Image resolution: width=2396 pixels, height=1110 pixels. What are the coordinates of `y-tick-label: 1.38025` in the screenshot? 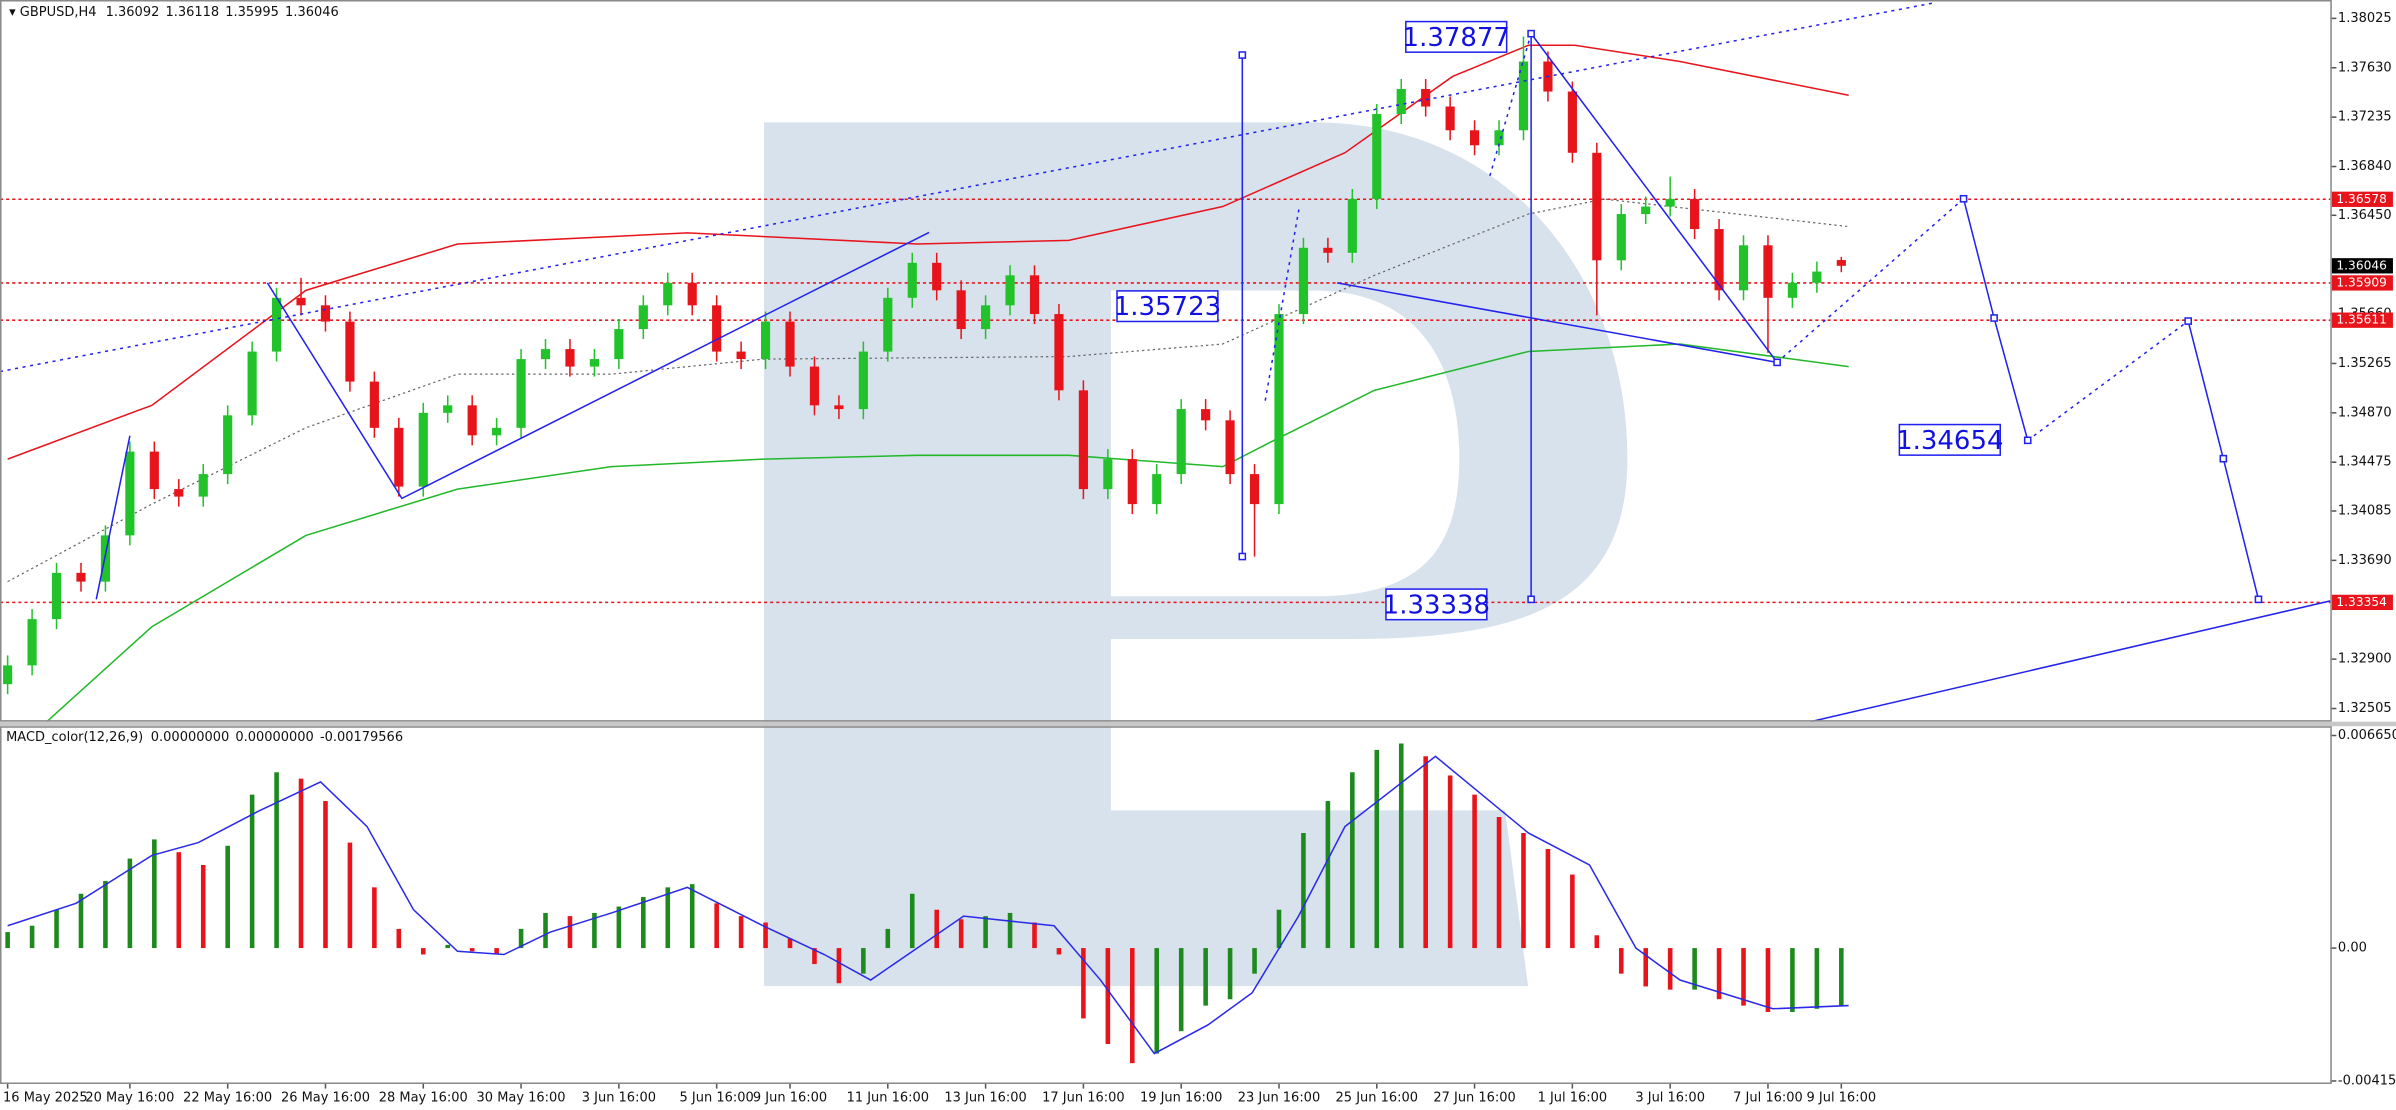 It's located at (2365, 18).